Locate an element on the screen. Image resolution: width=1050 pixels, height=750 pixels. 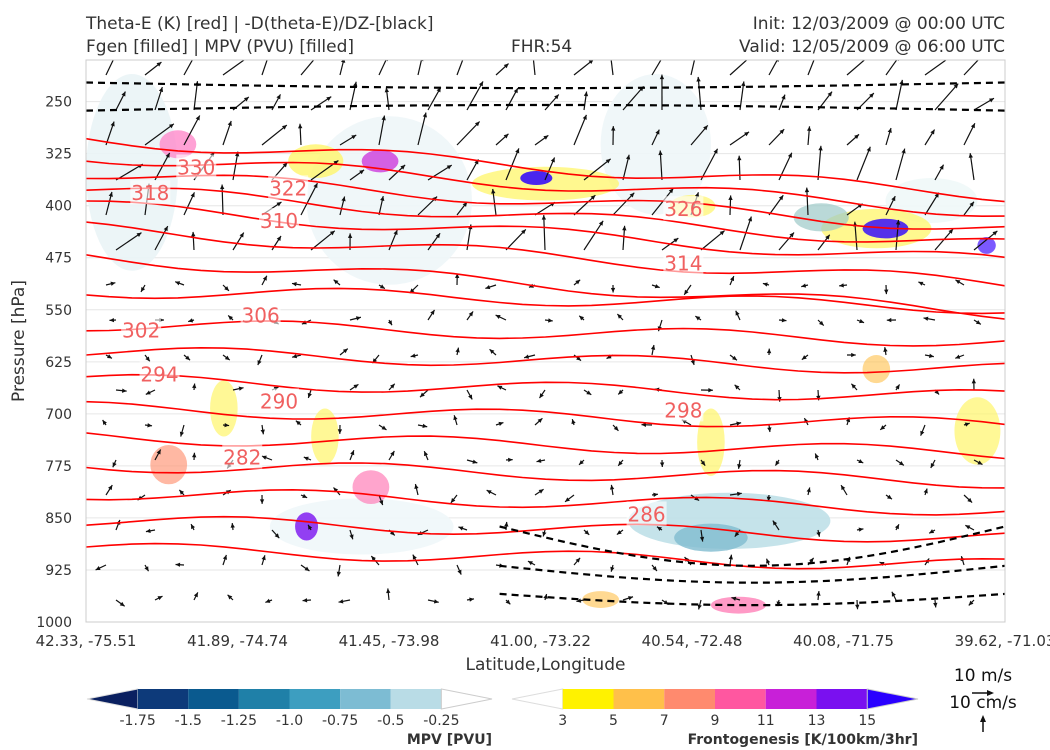
contour-label: 314 is located at coordinates (683, 263).